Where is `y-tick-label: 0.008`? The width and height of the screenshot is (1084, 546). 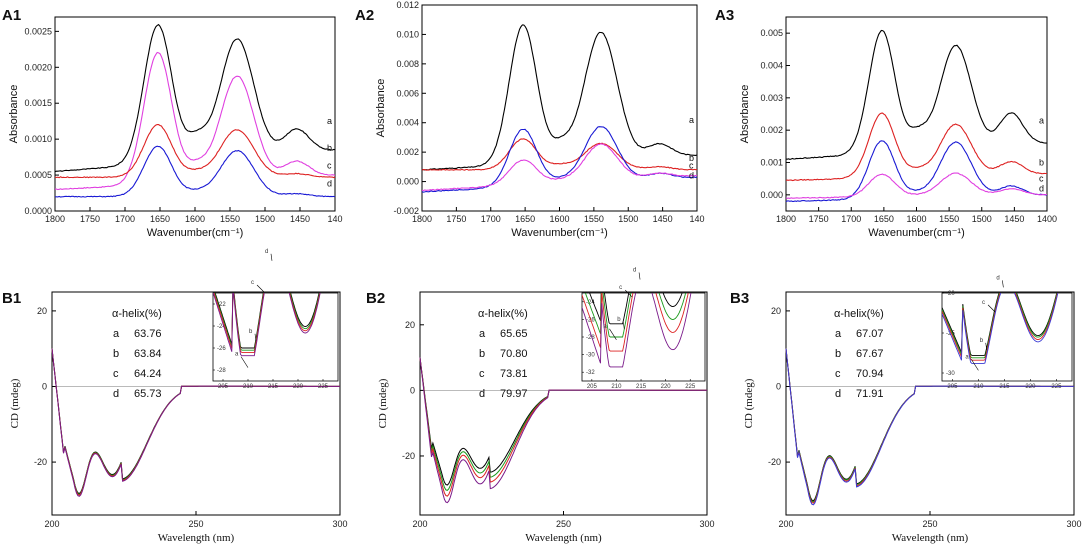 y-tick-label: 0.008 is located at coordinates (407, 64).